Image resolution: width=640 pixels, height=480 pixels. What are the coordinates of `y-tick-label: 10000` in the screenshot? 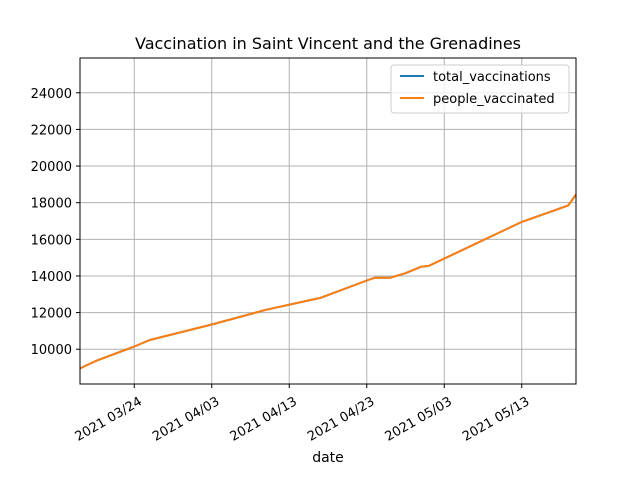 It's located at (51, 350).